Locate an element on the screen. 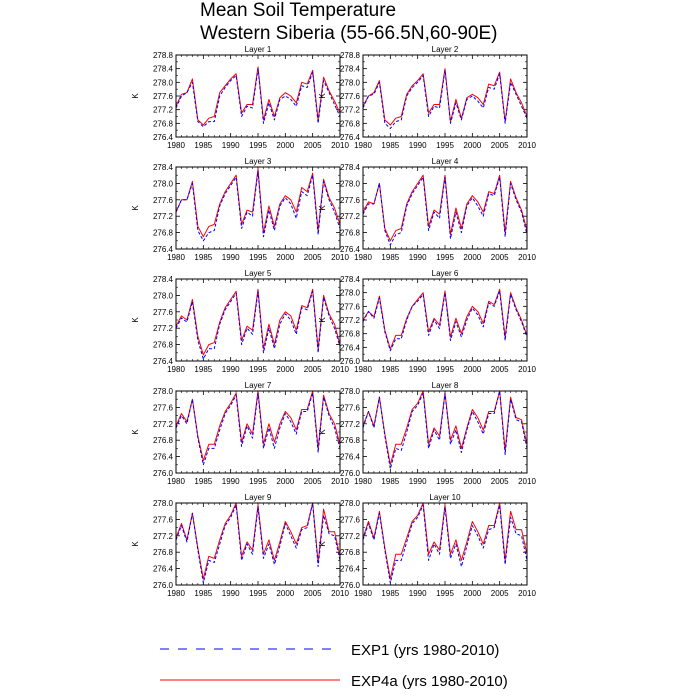 This screenshot has height=700, width=700. panel-title: Layer 9 is located at coordinates (258, 497).